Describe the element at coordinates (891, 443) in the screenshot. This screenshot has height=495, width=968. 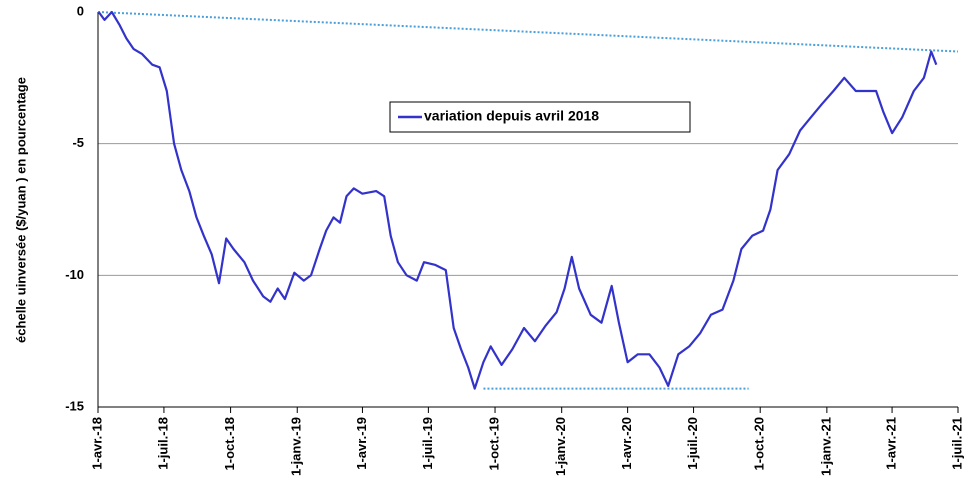
I see `x-tick-label: 1-avr.-21` at that location.